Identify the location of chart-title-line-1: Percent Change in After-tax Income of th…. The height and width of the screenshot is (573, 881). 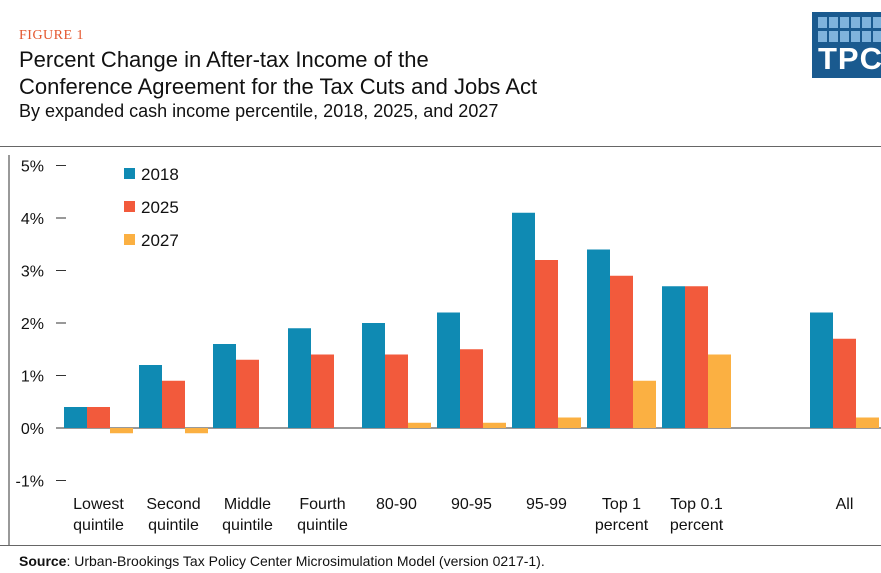
(224, 59).